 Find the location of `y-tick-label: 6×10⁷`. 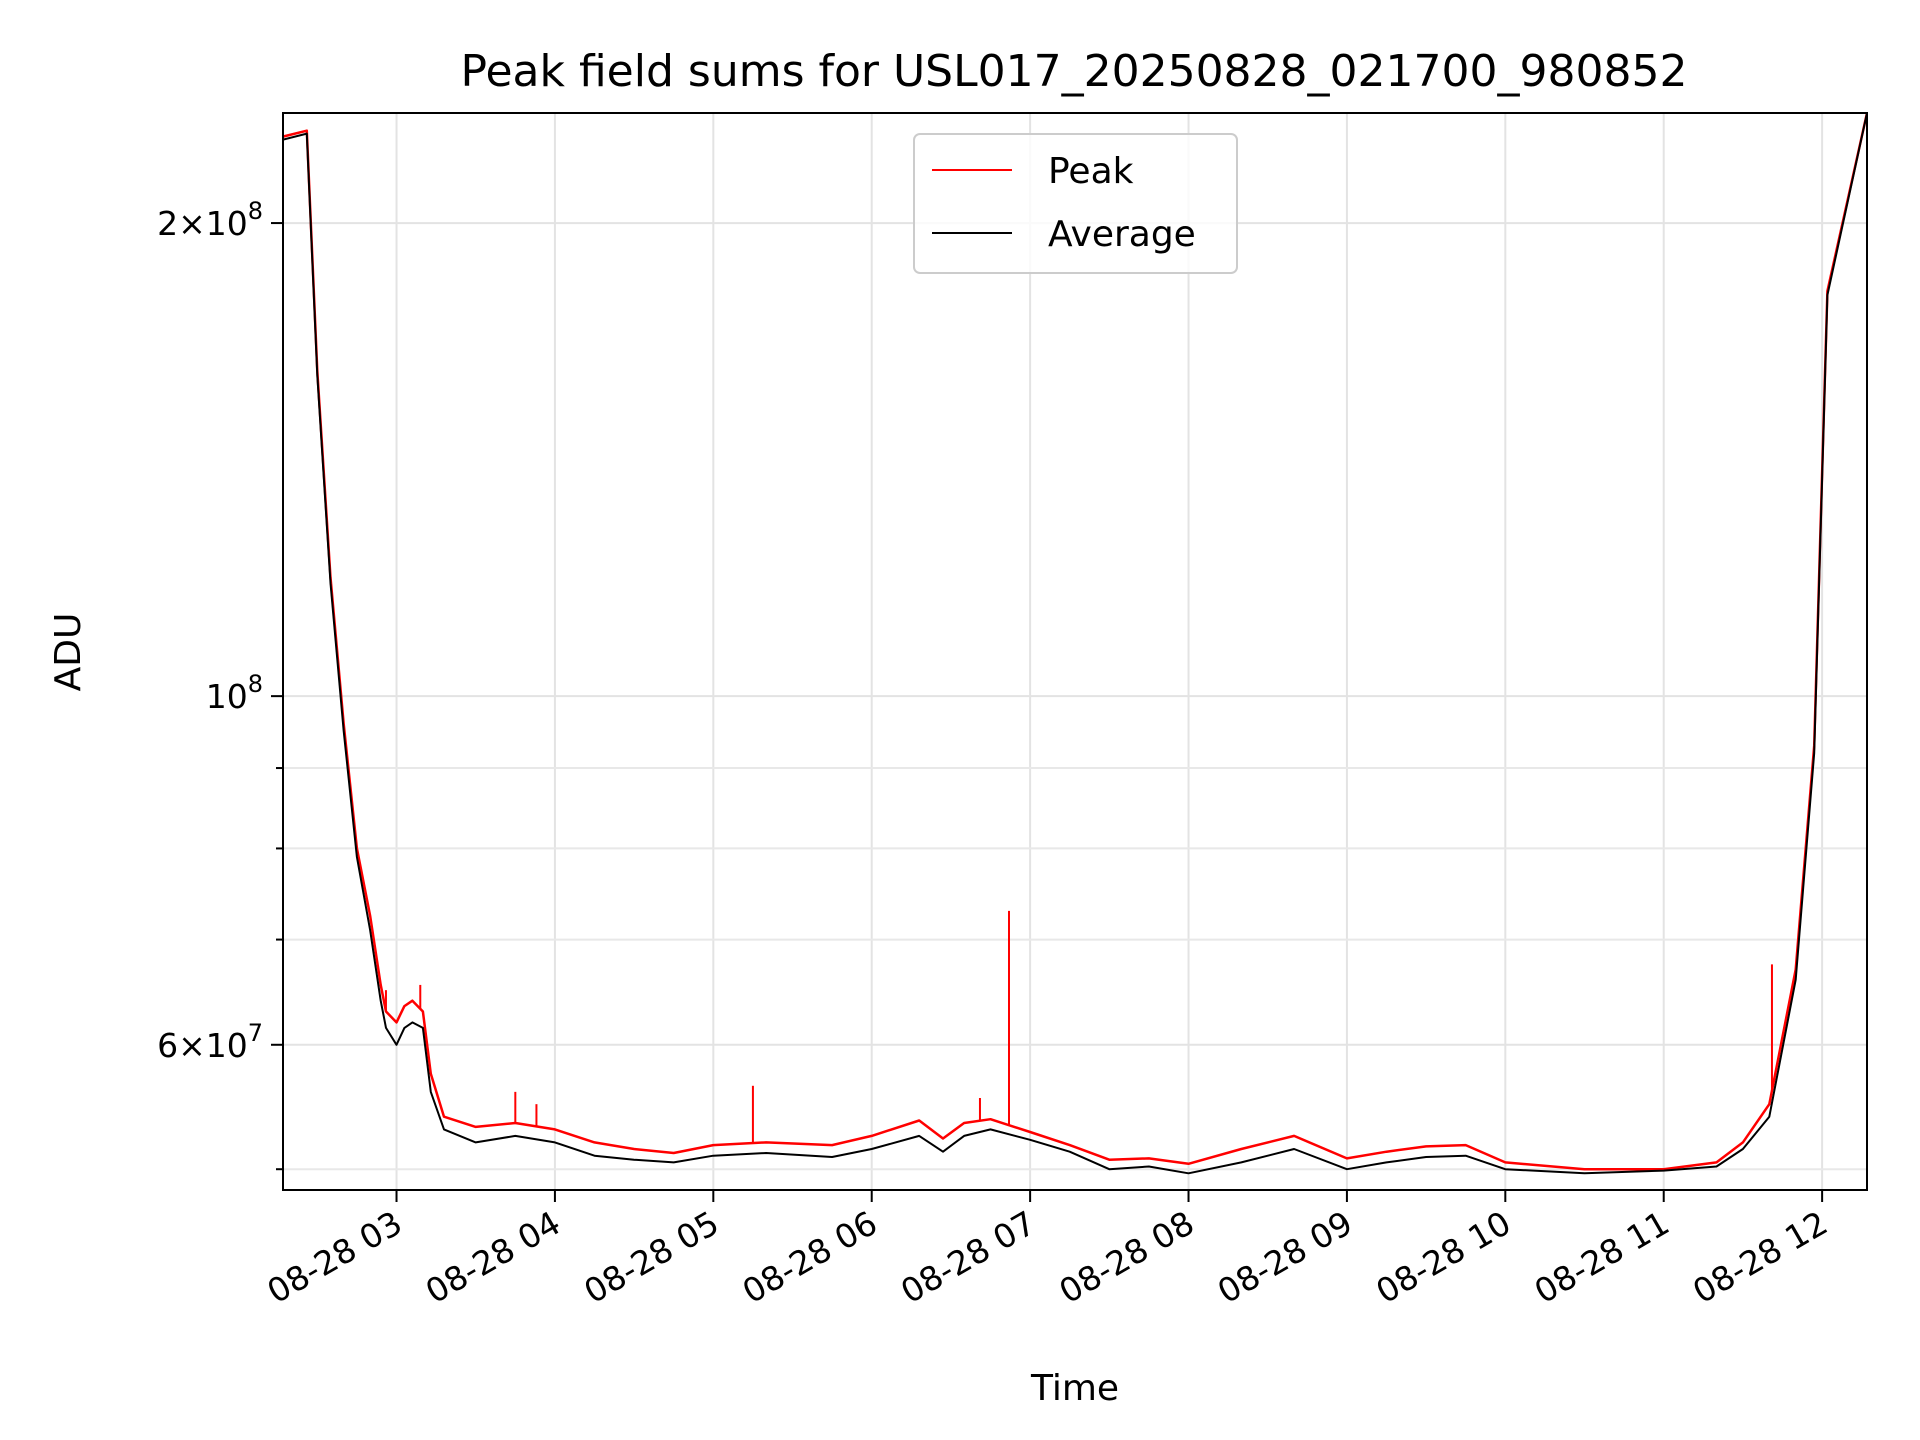

y-tick-label: 6×10⁷ is located at coordinates (210, 1042).